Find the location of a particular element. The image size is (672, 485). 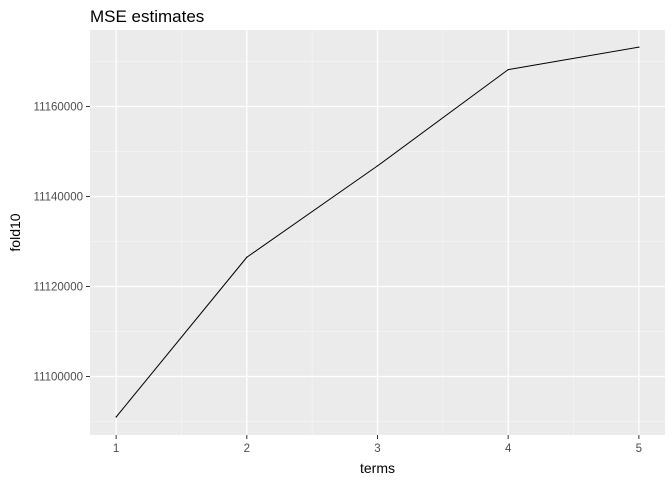

x-axis-label: terms is located at coordinates (377, 468).